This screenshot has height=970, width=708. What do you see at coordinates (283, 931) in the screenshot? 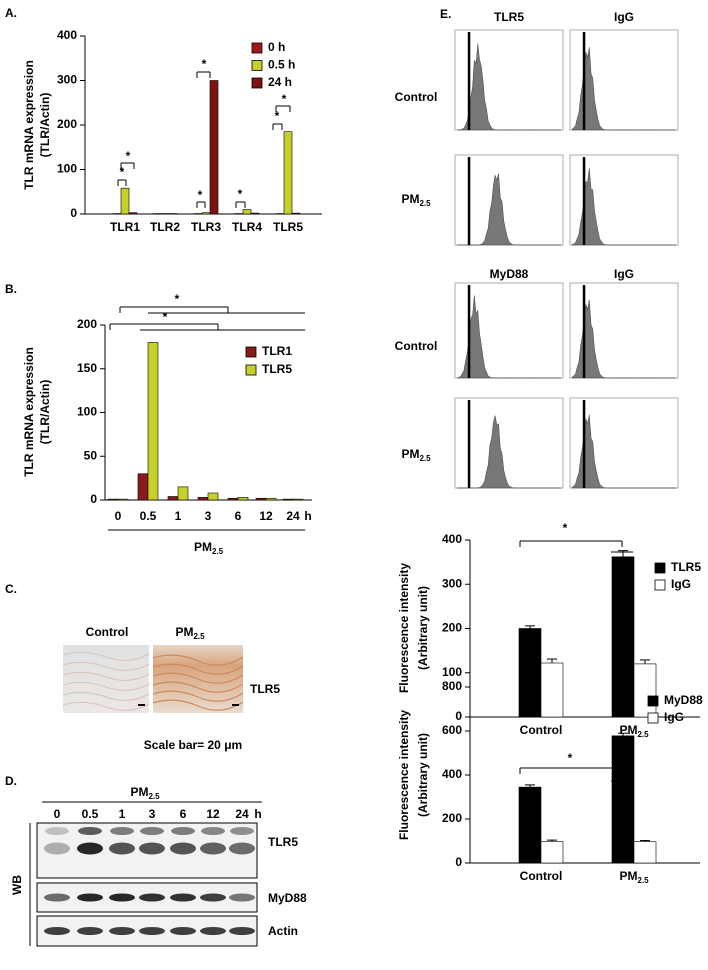
I see `blot-row-label: Actin` at bounding box center [283, 931].